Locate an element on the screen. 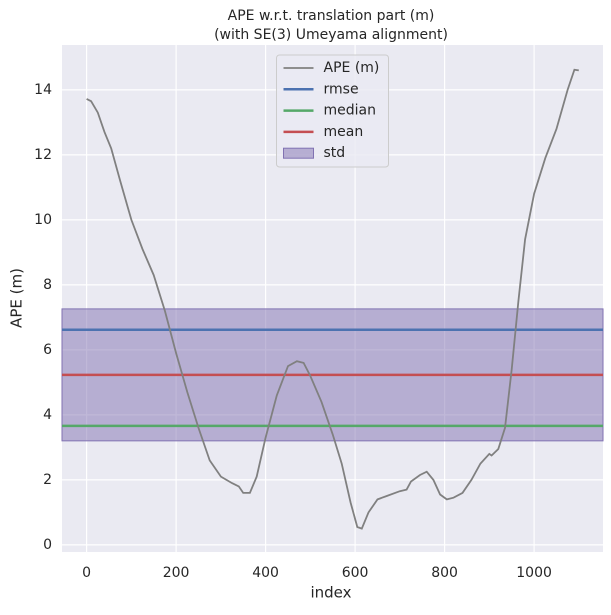 Image resolution: width=611 pixels, height=615 pixels. legend-box is located at coordinates (332, 111).